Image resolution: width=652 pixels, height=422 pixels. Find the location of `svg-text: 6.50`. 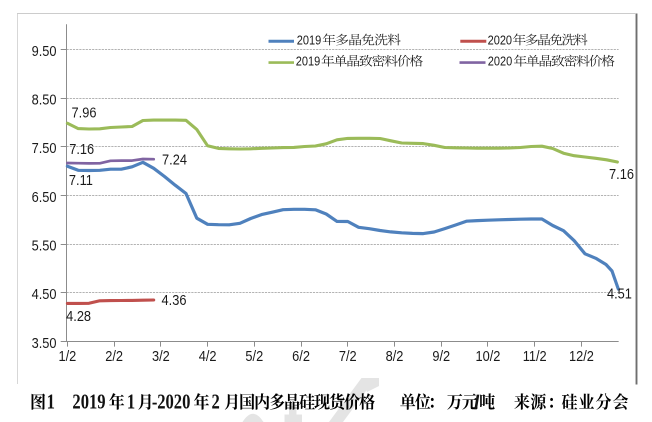

svg-text: 6.50 is located at coordinates (44, 197).